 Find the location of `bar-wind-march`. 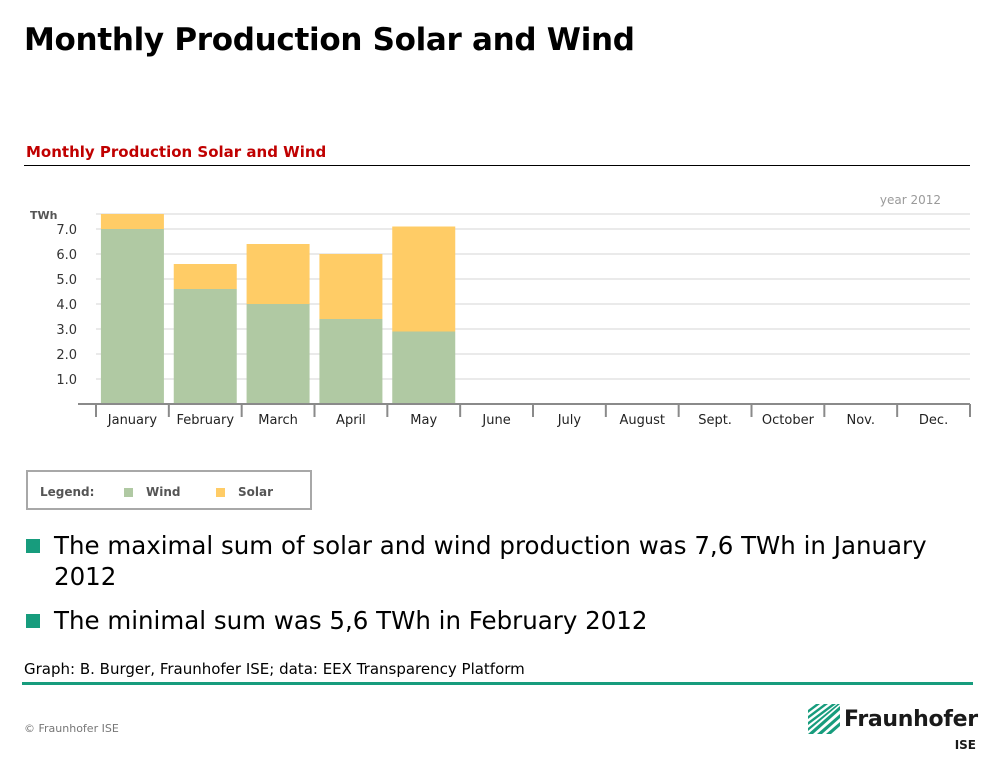

bar-wind-march is located at coordinates (278, 354).